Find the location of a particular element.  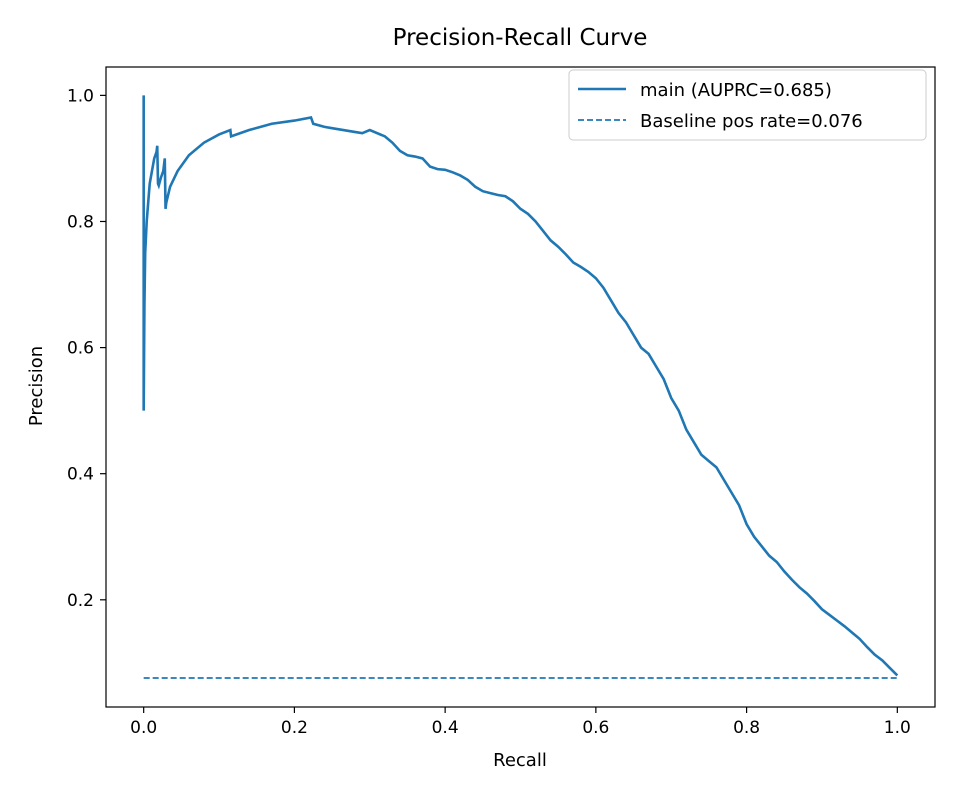

y-axis-ticks: 0.2 0.4 0.6 0.8 1.0 is located at coordinates (86, 348).